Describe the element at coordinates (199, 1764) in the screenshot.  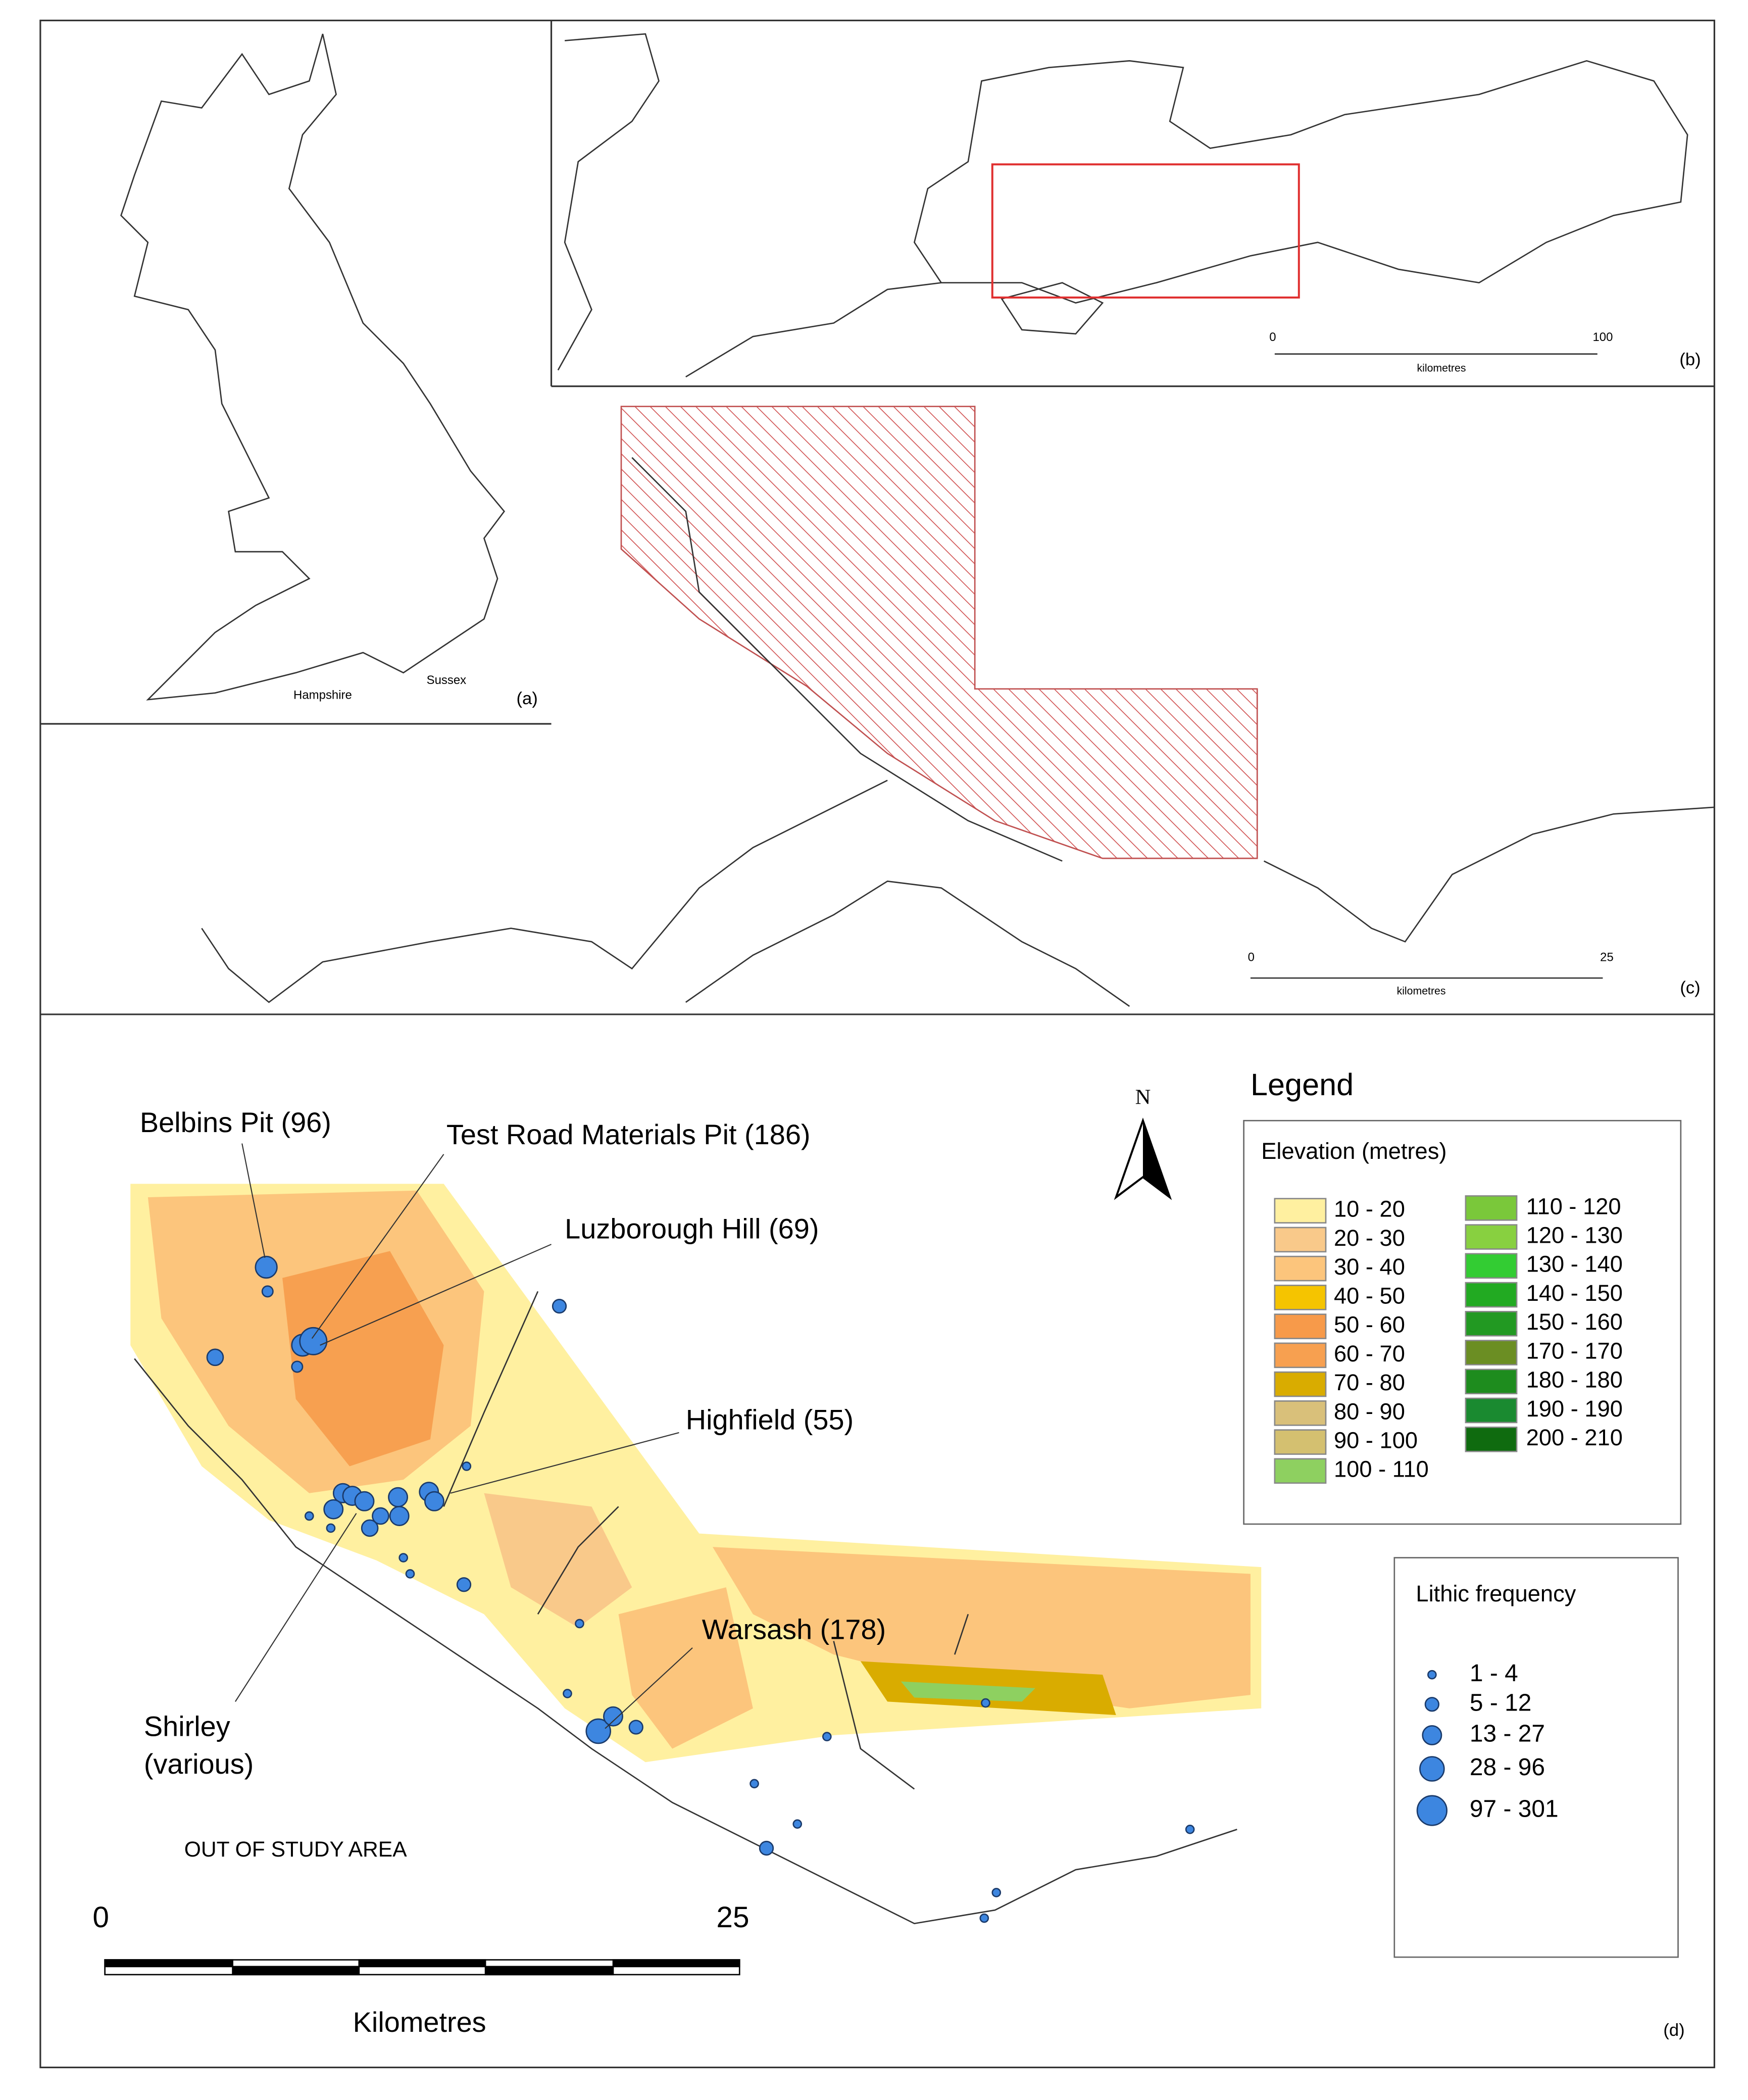
I see `site-label: (various)` at that location.